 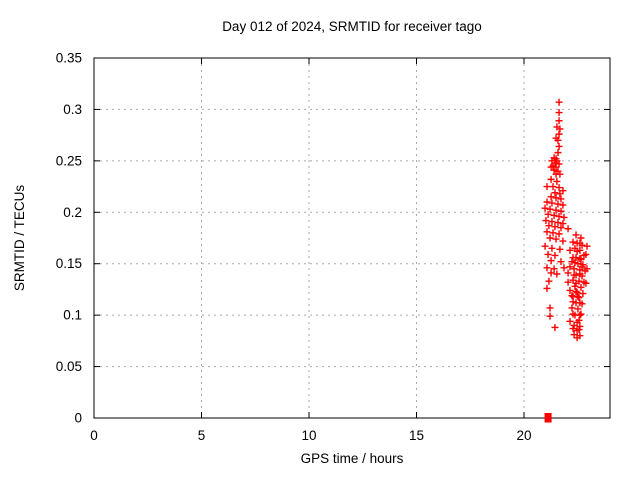 What do you see at coordinates (523, 435) in the screenshot?
I see `x-tick-label: 20` at bounding box center [523, 435].